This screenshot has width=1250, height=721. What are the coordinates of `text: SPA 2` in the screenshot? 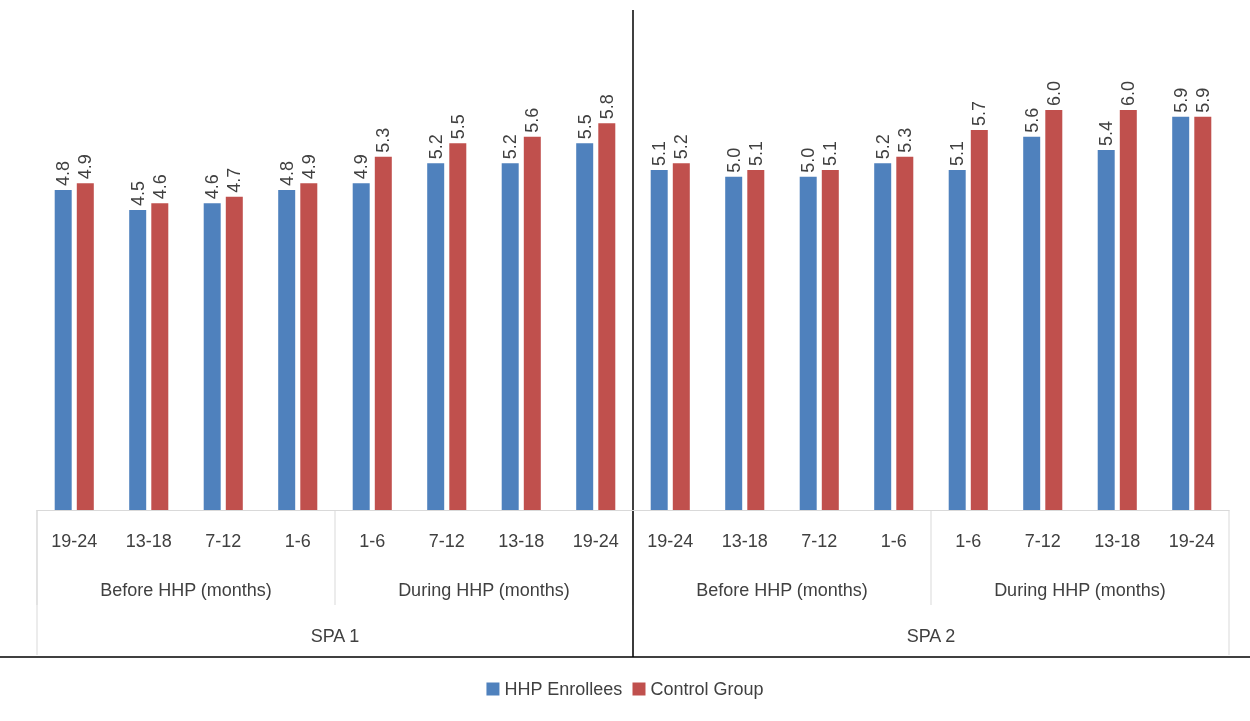 It's located at (931, 636).